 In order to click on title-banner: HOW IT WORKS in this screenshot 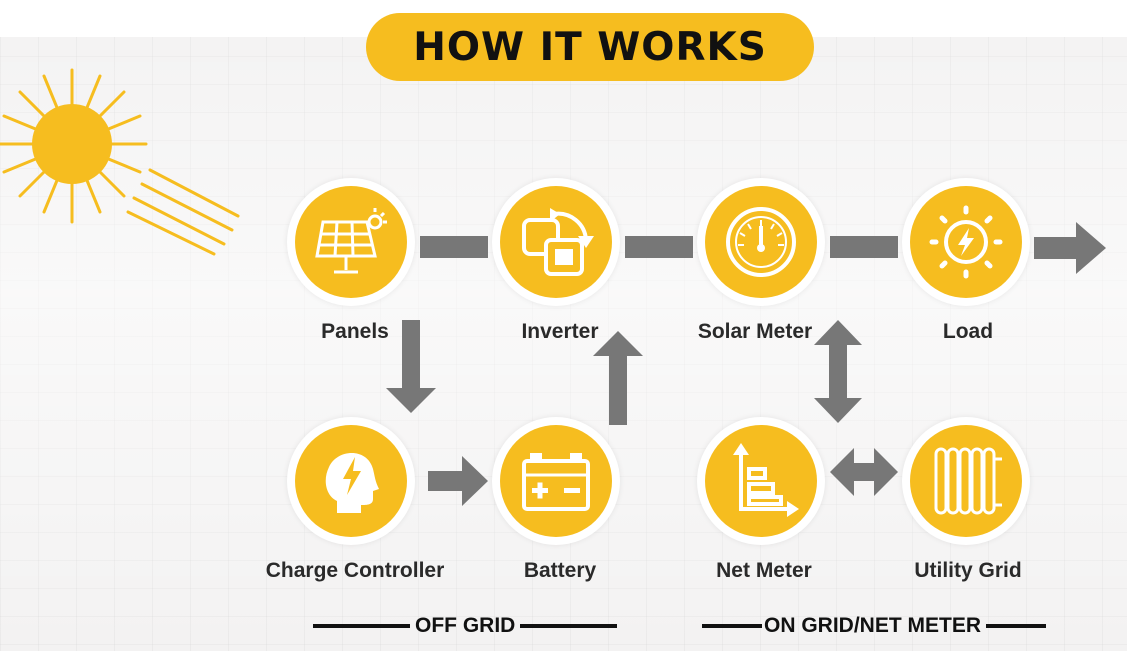, I will do `click(590, 47)`.